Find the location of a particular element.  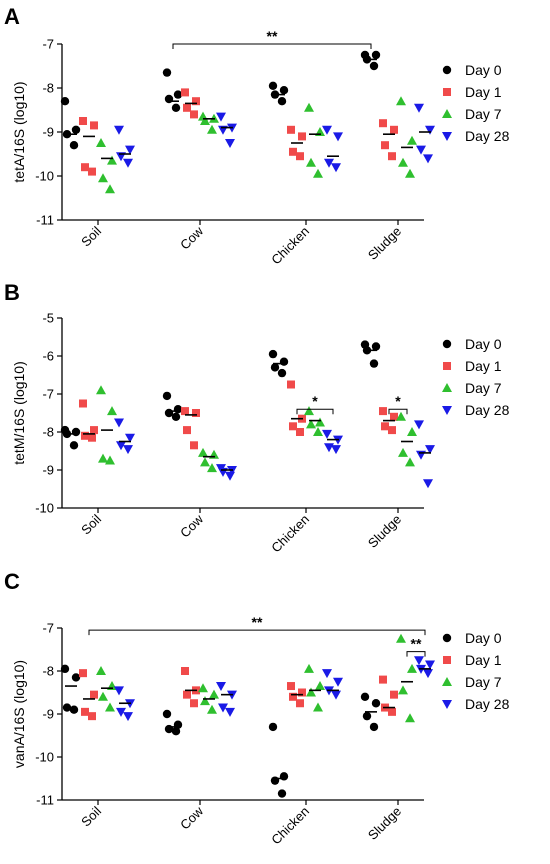

y-axis-title: tetA/16S (log10) is located at coordinates (19, 131).